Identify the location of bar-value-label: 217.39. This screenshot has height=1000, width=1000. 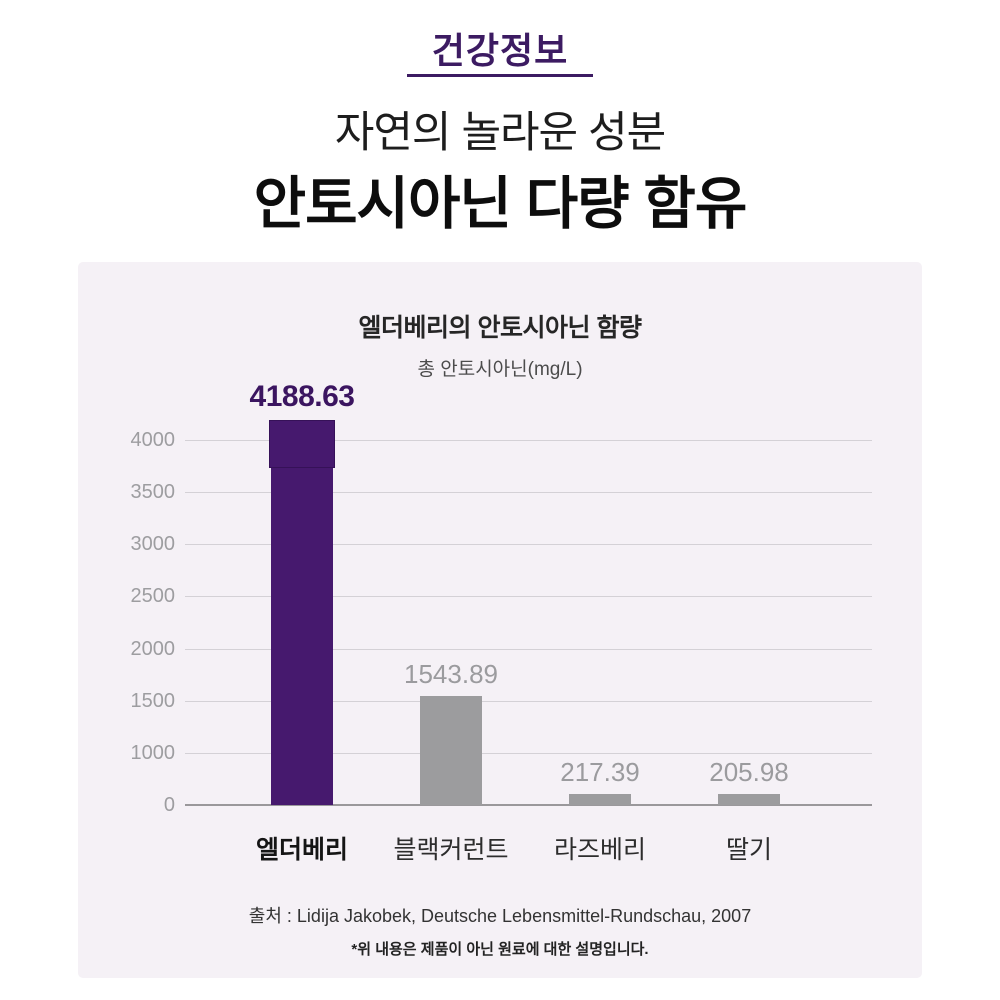
(600, 771).